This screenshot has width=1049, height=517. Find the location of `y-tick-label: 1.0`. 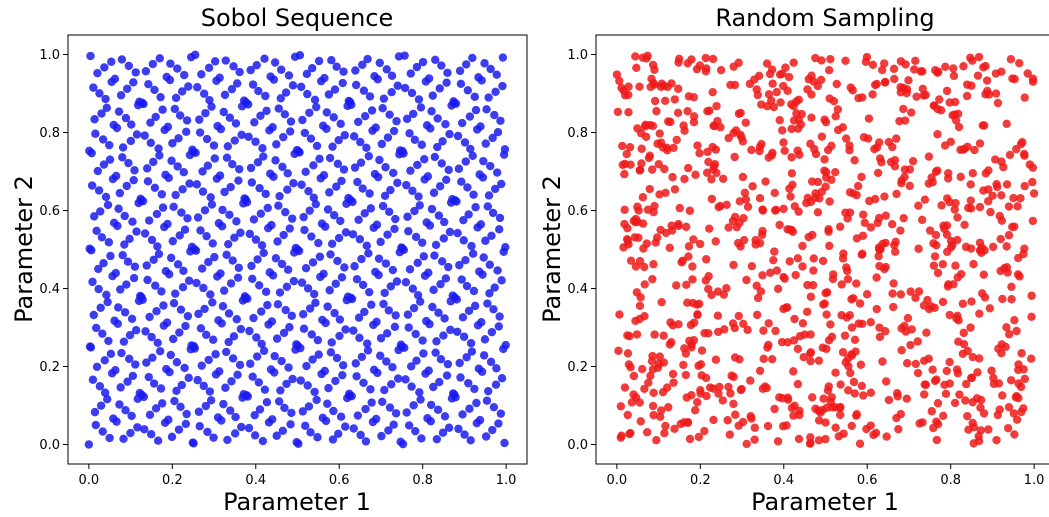

y-tick-label: 1.0 is located at coordinates (577, 55).